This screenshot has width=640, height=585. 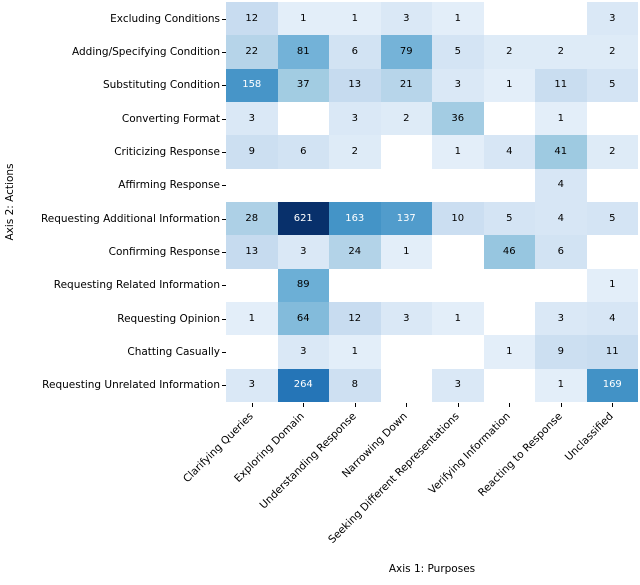 I want to click on heatmap-cell: 163, so click(x=355, y=218).